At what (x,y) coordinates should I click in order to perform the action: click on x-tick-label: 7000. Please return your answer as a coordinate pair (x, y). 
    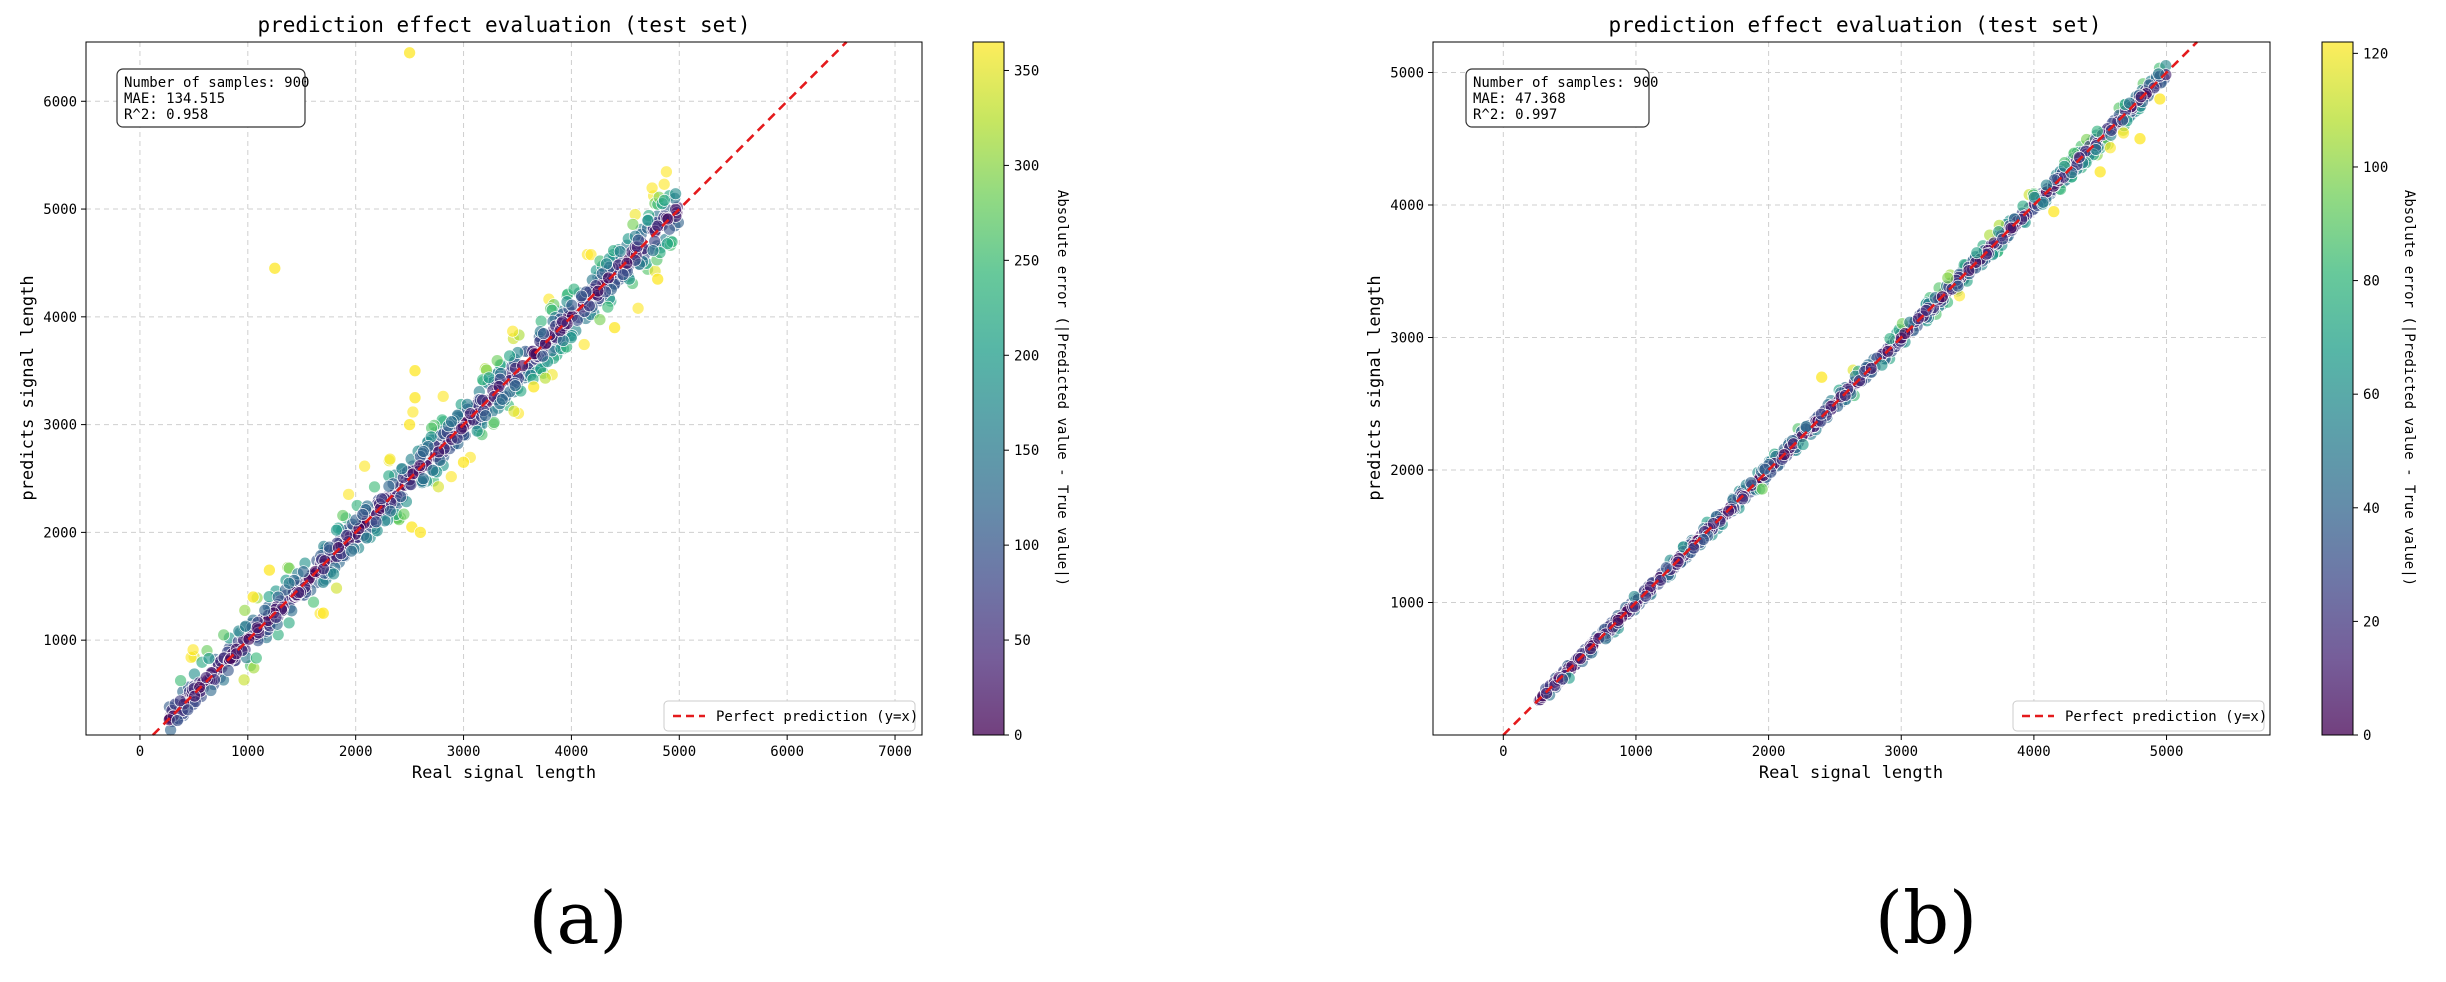
    Looking at the image, I should click on (895, 752).